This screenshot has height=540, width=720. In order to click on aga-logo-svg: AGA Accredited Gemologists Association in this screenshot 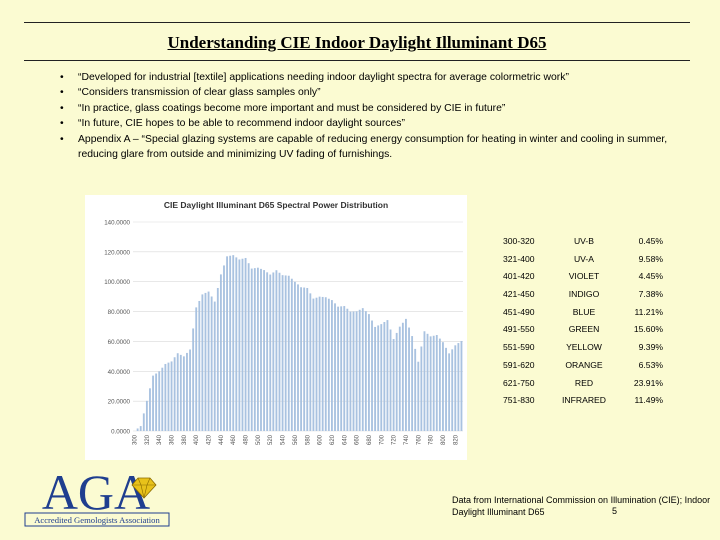, I will do `click(97, 495)`.